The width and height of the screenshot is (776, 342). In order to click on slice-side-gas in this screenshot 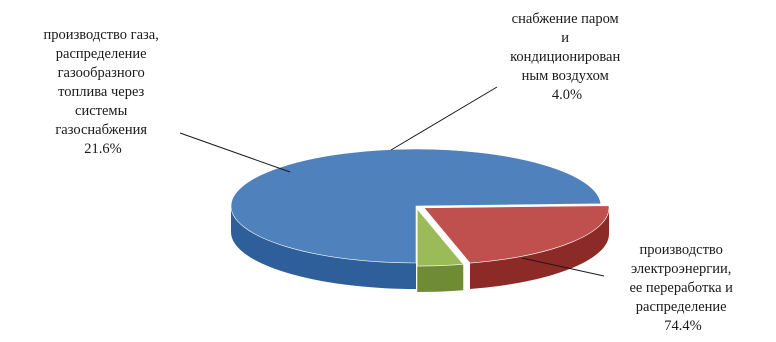, I will do `click(540, 248)`.